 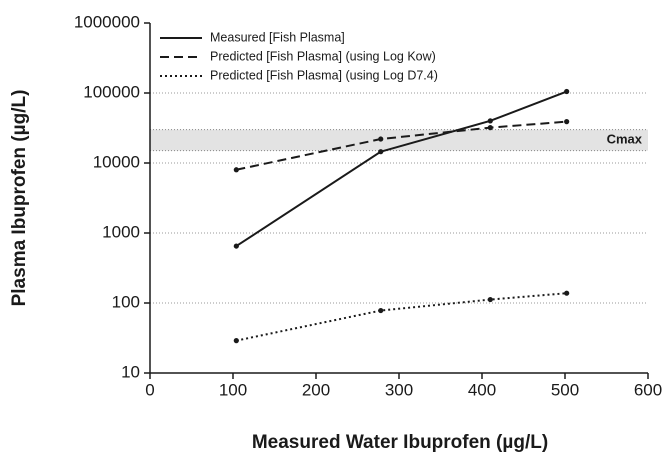 What do you see at coordinates (482, 389) in the screenshot?
I see `x-tick-label: 400` at bounding box center [482, 389].